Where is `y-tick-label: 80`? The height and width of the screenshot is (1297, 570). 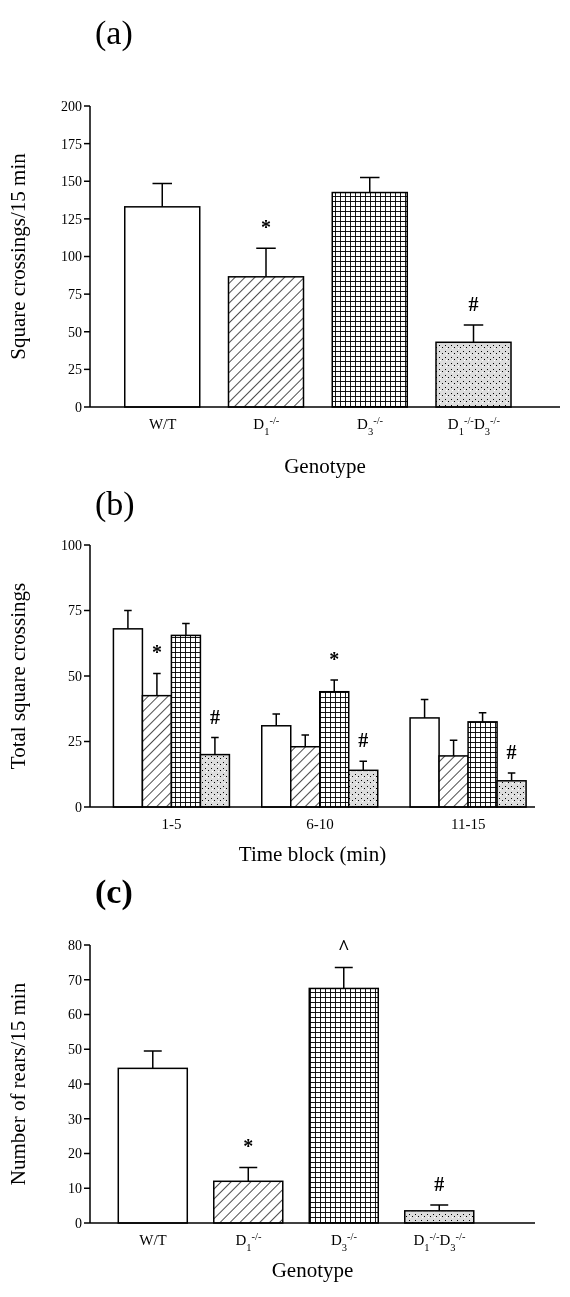 y-tick-label: 80 is located at coordinates (75, 945).